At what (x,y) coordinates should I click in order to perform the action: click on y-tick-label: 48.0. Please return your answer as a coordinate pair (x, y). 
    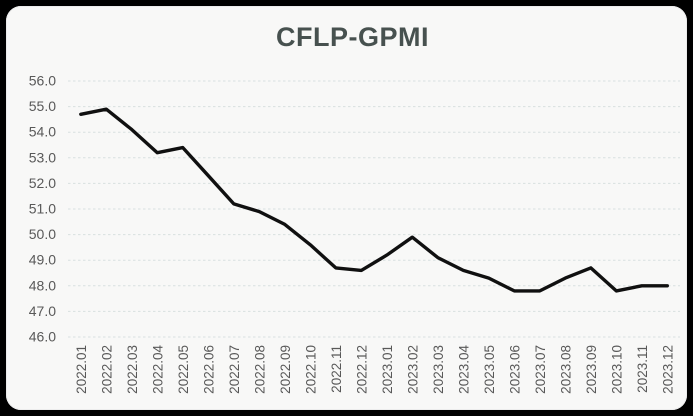
    Looking at the image, I should click on (42, 285).